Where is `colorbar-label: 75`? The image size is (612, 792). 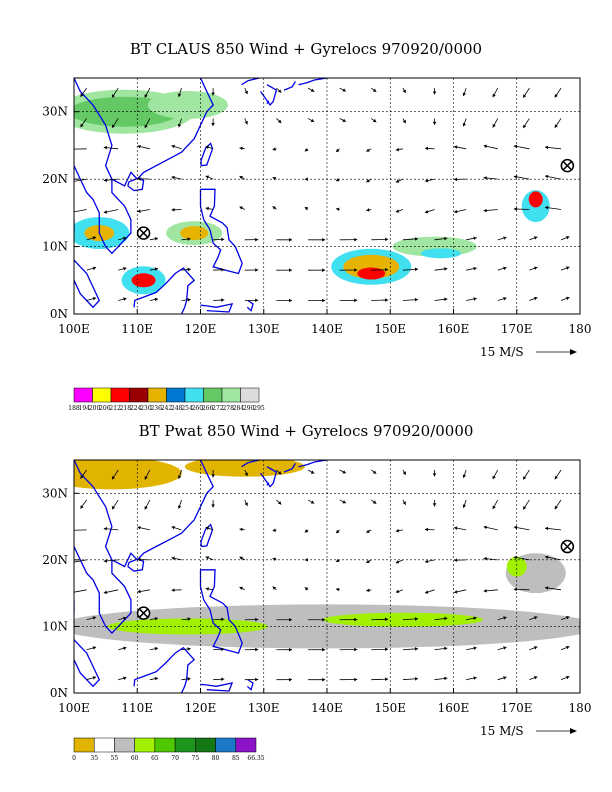 colorbar-label: 75 is located at coordinates (196, 758).